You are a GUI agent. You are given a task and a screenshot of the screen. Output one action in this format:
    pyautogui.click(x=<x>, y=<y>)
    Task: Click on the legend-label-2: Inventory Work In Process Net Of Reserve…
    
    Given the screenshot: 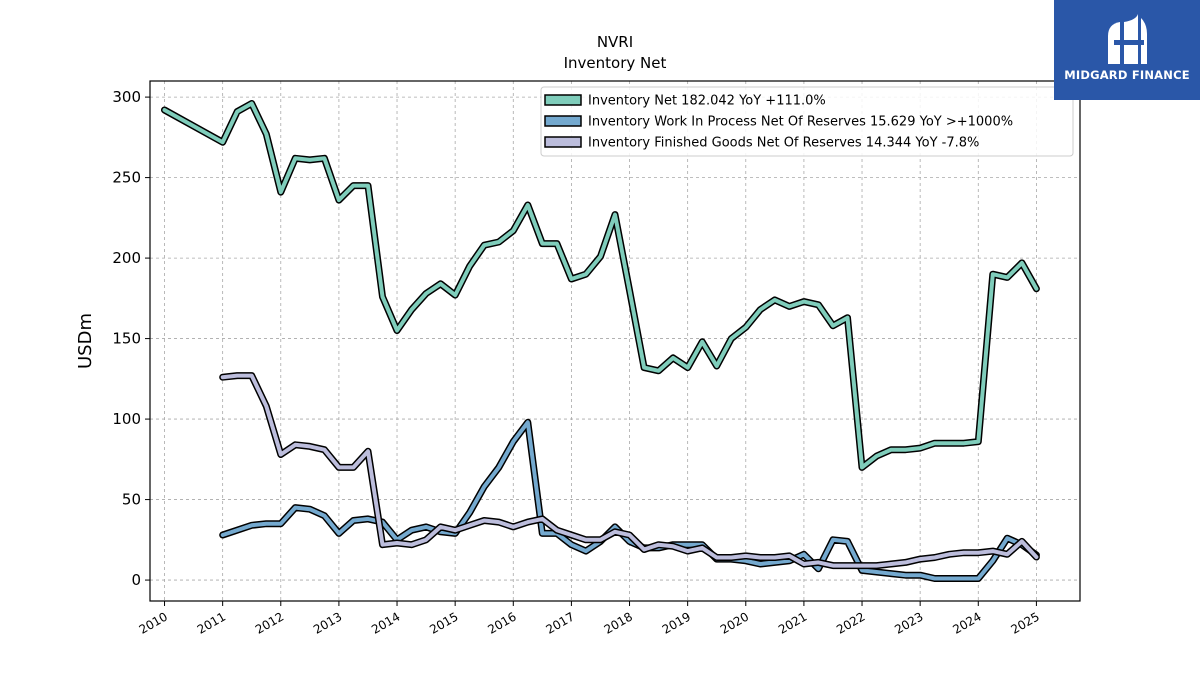 What is the action you would take?
    pyautogui.click(x=800, y=122)
    